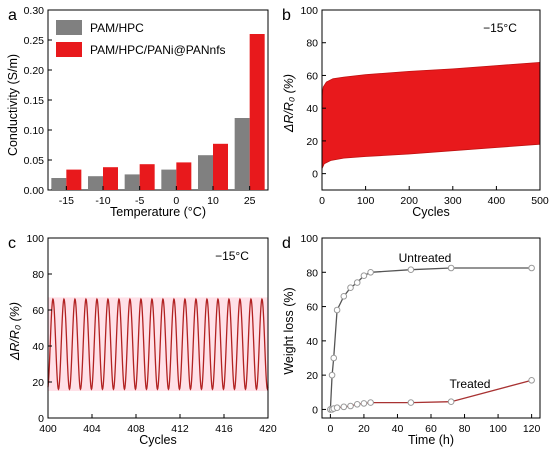 The image size is (550, 459). What do you see at coordinates (470, 384) in the screenshot?
I see `panel-d-series-label-treated: Treated` at bounding box center [470, 384].